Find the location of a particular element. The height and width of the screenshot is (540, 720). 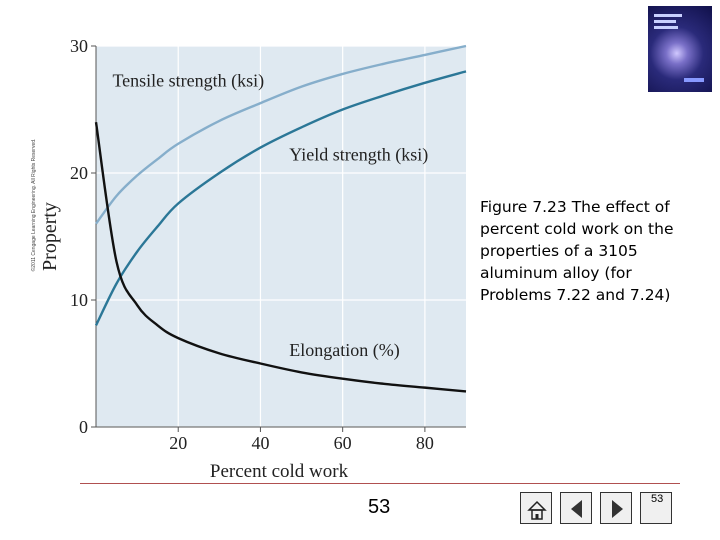

arrow-left-icon is located at coordinates (576, 509).